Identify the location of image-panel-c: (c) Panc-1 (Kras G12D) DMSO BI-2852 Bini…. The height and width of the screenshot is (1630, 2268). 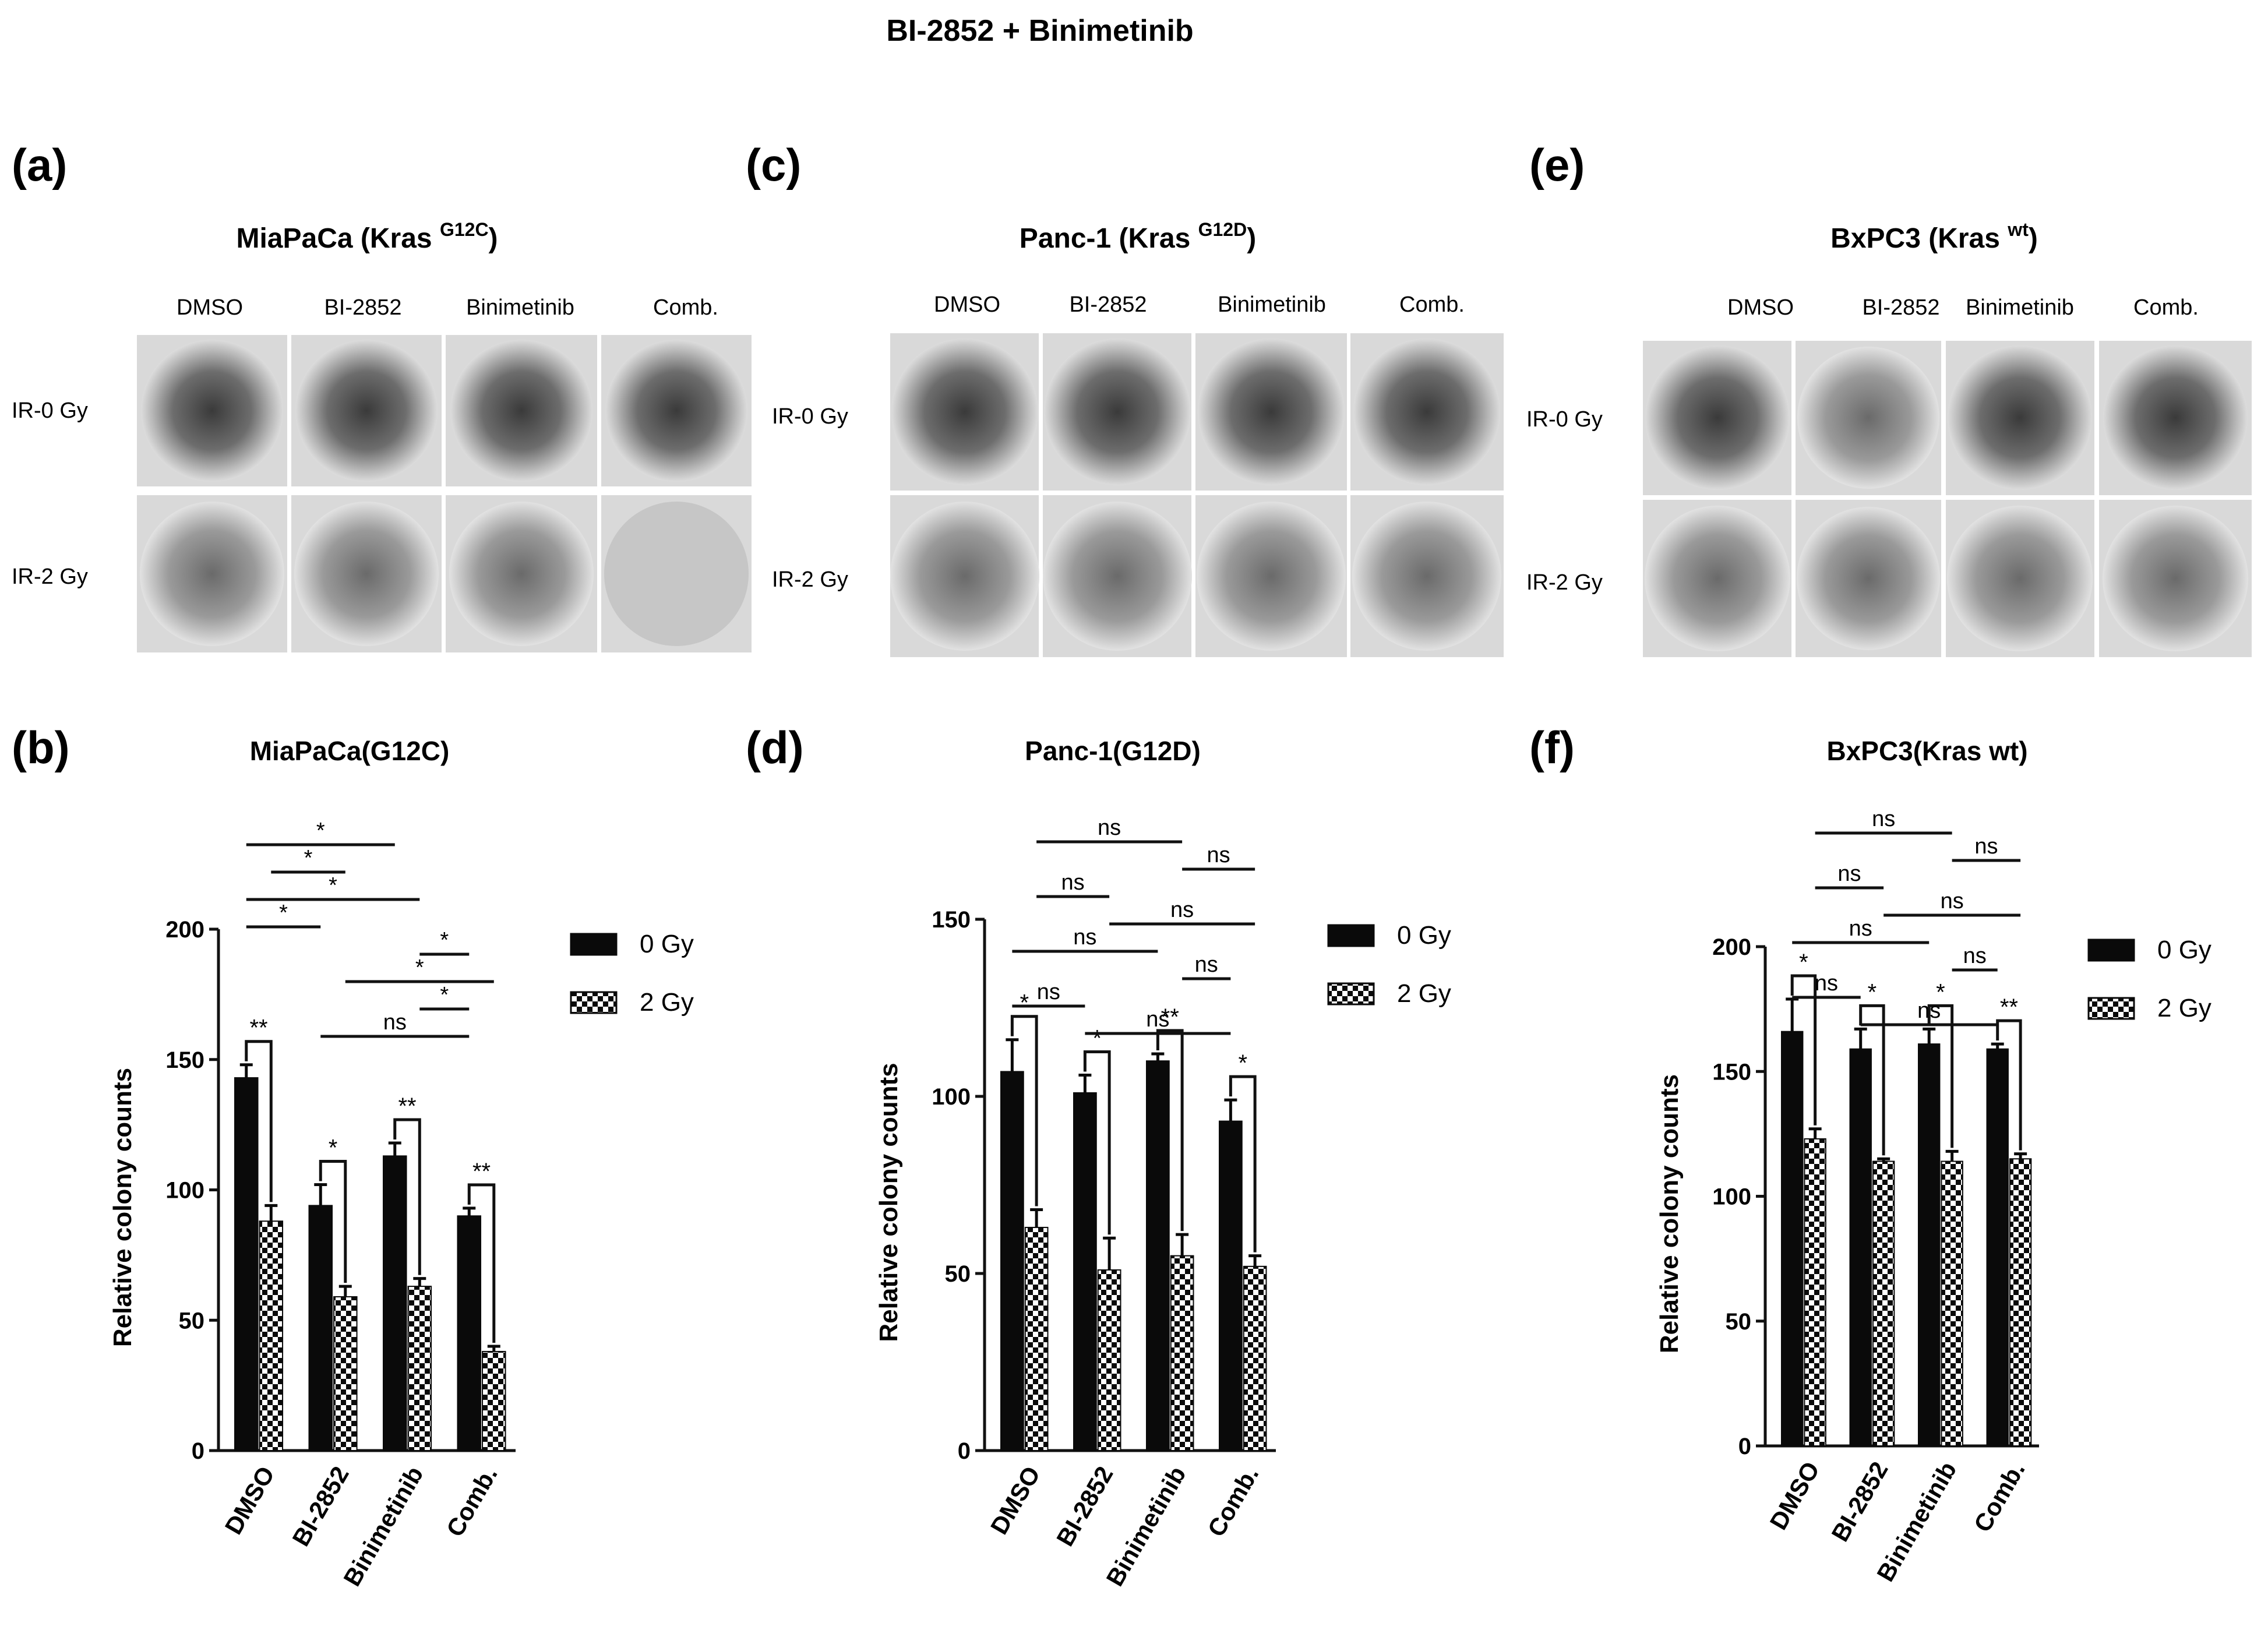
(1125, 398).